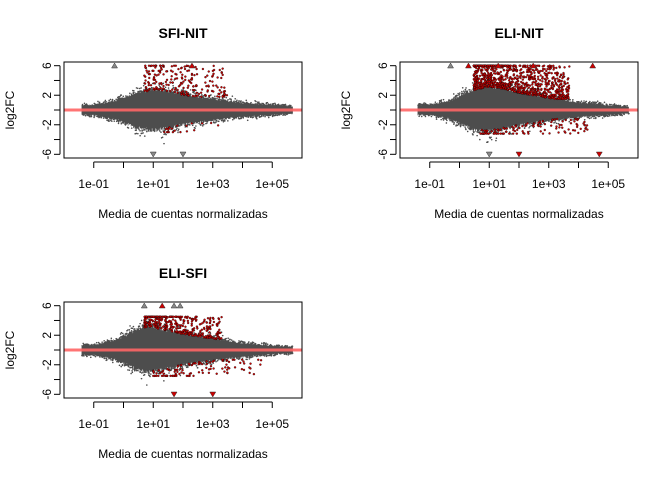 This screenshot has height=480, width=672. Describe the element at coordinates (178, 350) in the screenshot. I see `outlier-markers` at that location.